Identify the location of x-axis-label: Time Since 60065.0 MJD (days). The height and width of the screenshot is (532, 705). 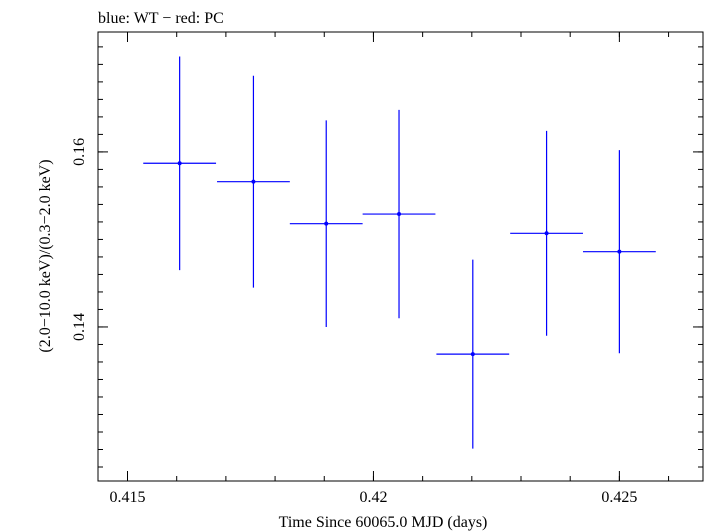
(383, 522).